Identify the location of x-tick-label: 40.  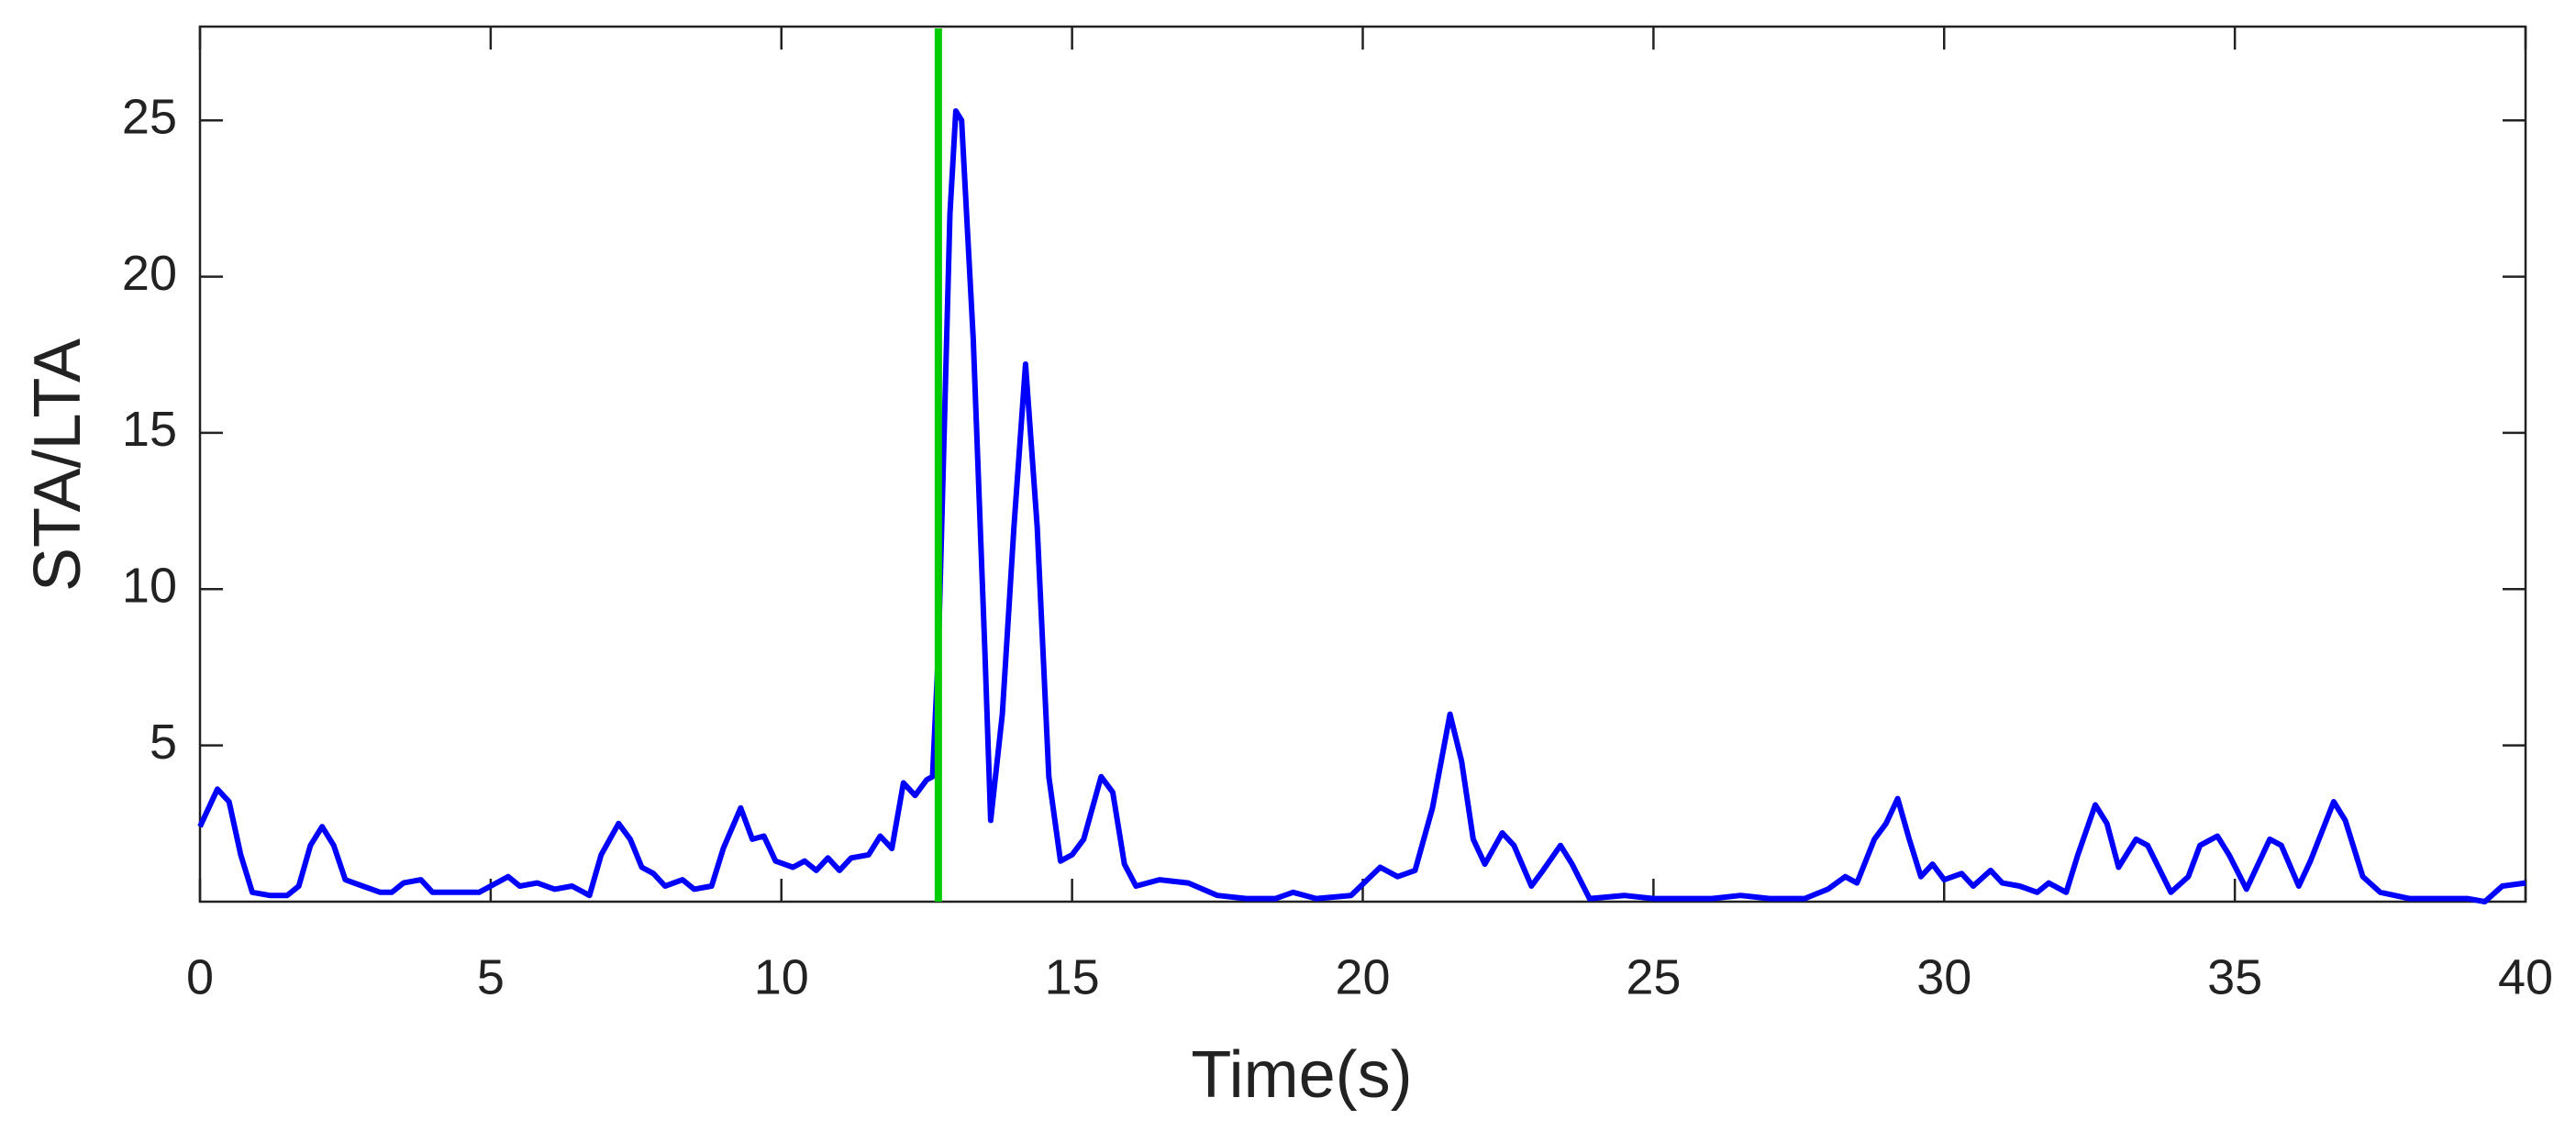
(2525, 976).